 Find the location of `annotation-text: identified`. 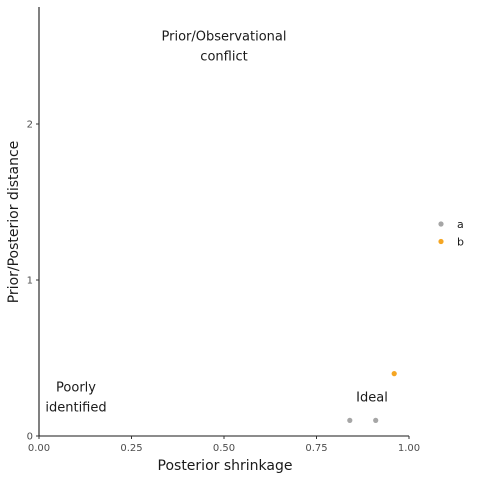

annotation-text: identified is located at coordinates (75, 408).